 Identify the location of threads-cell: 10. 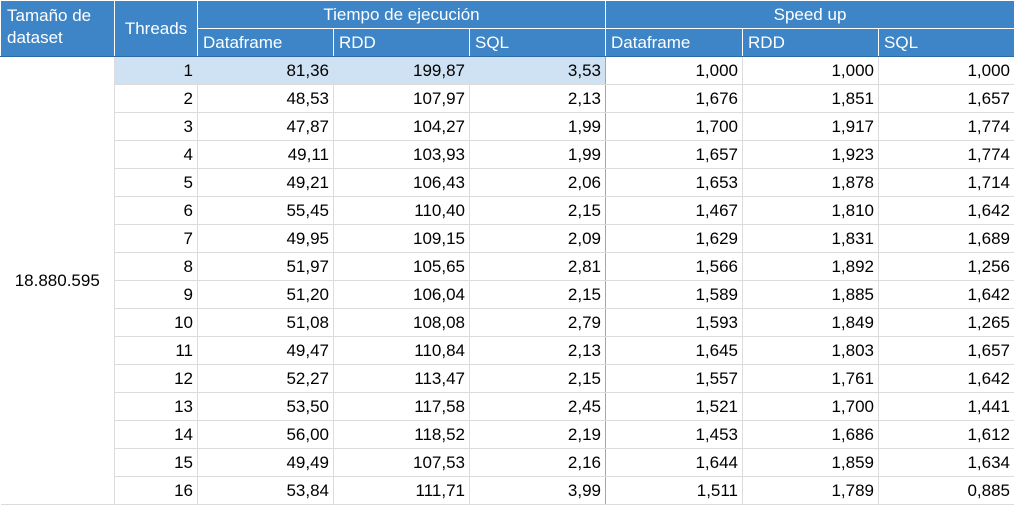
(156, 323).